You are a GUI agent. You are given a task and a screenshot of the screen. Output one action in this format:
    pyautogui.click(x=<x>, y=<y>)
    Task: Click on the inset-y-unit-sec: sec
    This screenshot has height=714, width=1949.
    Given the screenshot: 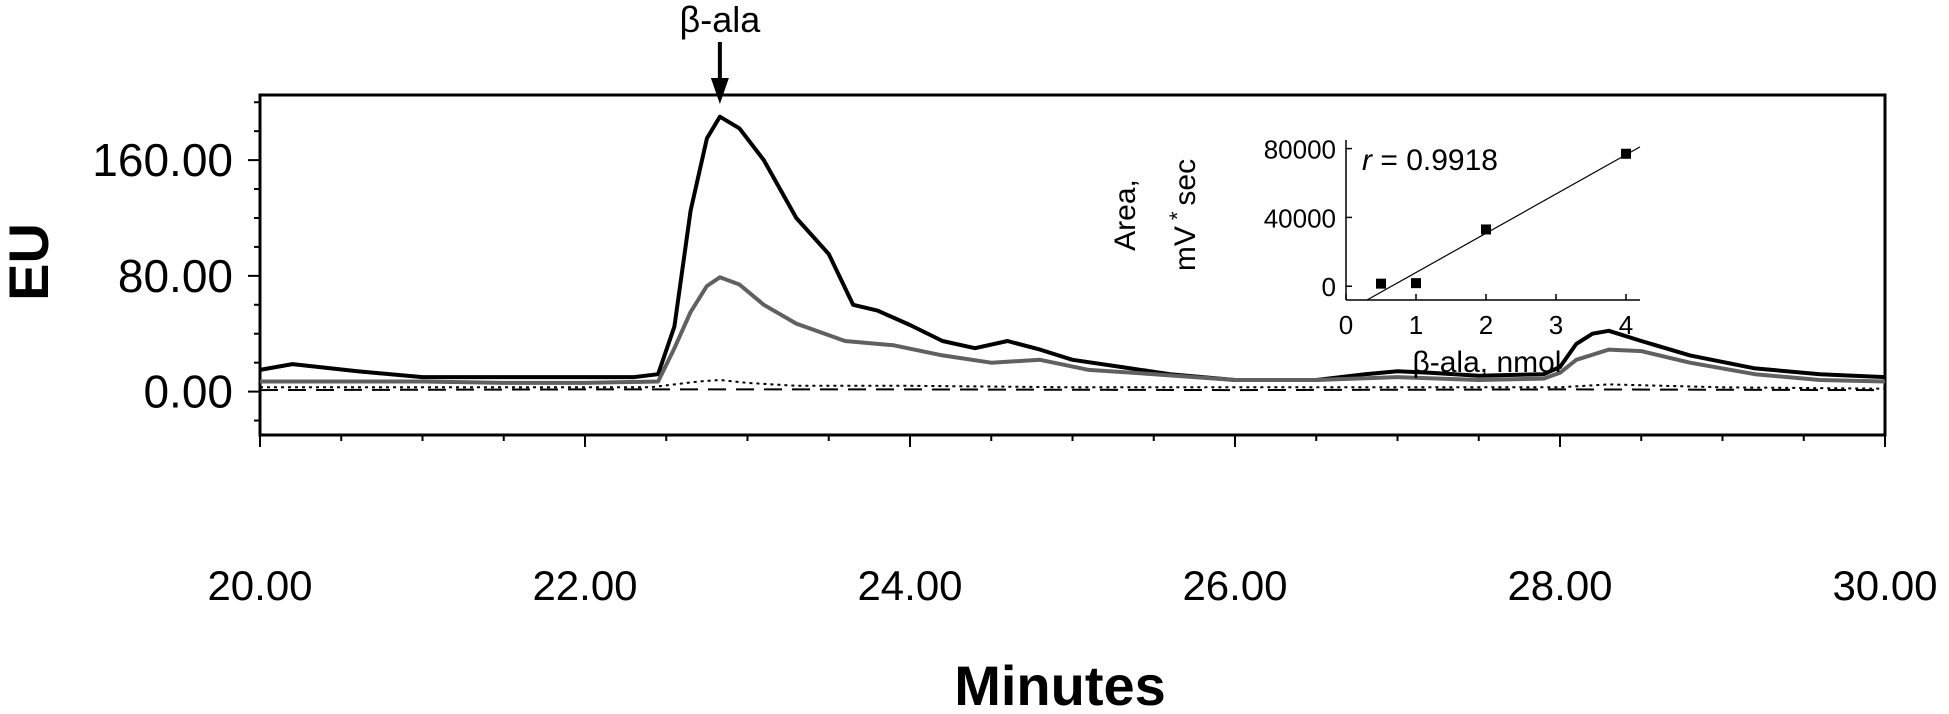 What is the action you would take?
    pyautogui.click(x=1185, y=182)
    